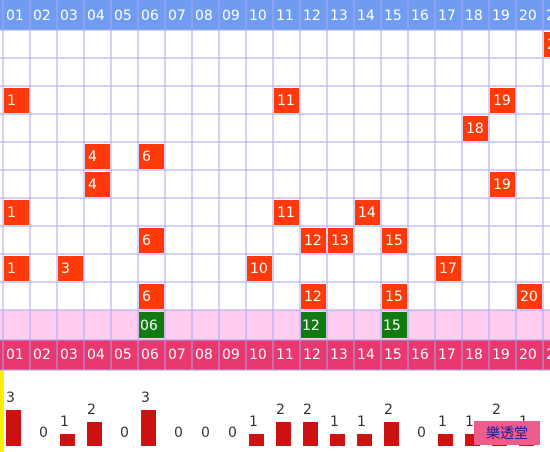  Describe the element at coordinates (339, 355) in the screenshot. I see `column-label: 13` at that location.